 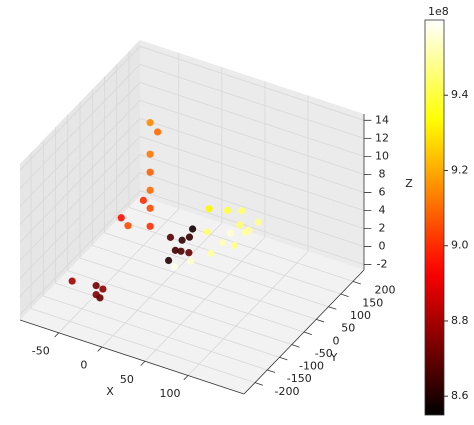 What do you see at coordinates (170, 393) in the screenshot?
I see `x-tick-label: 100` at bounding box center [170, 393].